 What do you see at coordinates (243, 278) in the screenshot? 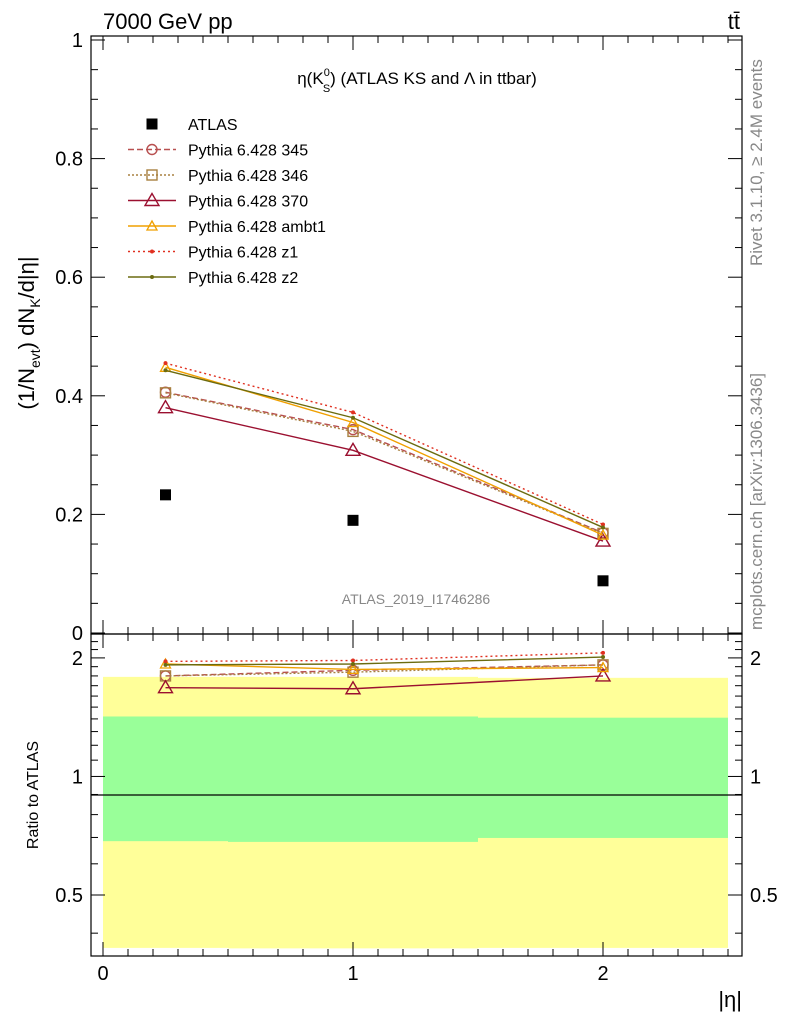
I see `legend-label: Pythia 6.428 z2` at bounding box center [243, 278].